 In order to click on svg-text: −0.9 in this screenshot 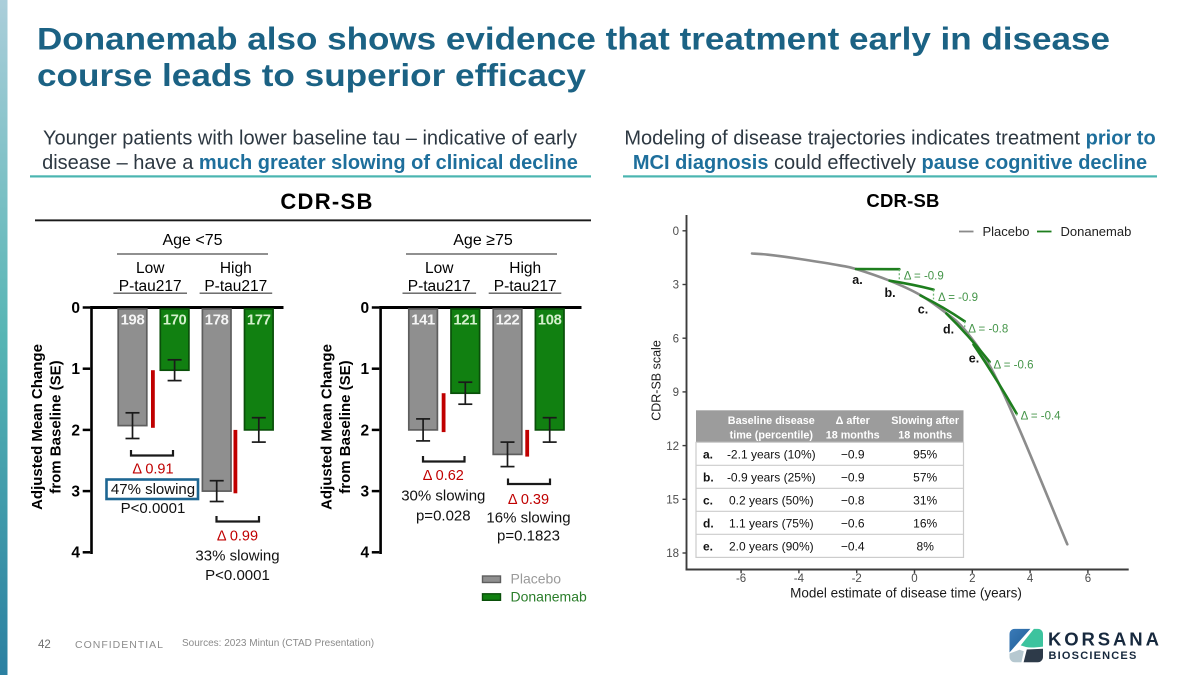, I will do `click(853, 455)`.